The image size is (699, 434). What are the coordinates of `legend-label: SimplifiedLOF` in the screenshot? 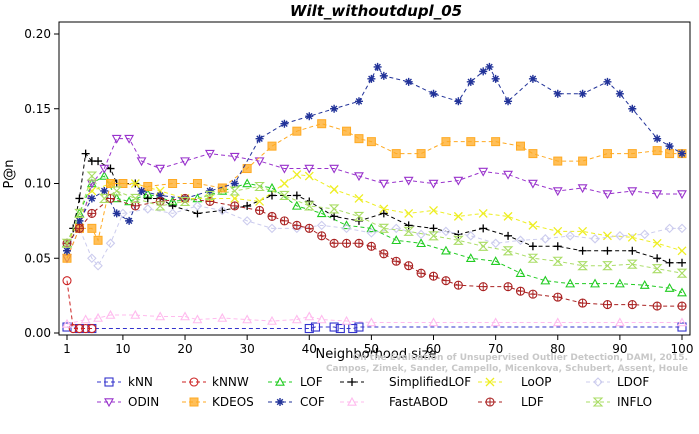 It's located at (430, 382).